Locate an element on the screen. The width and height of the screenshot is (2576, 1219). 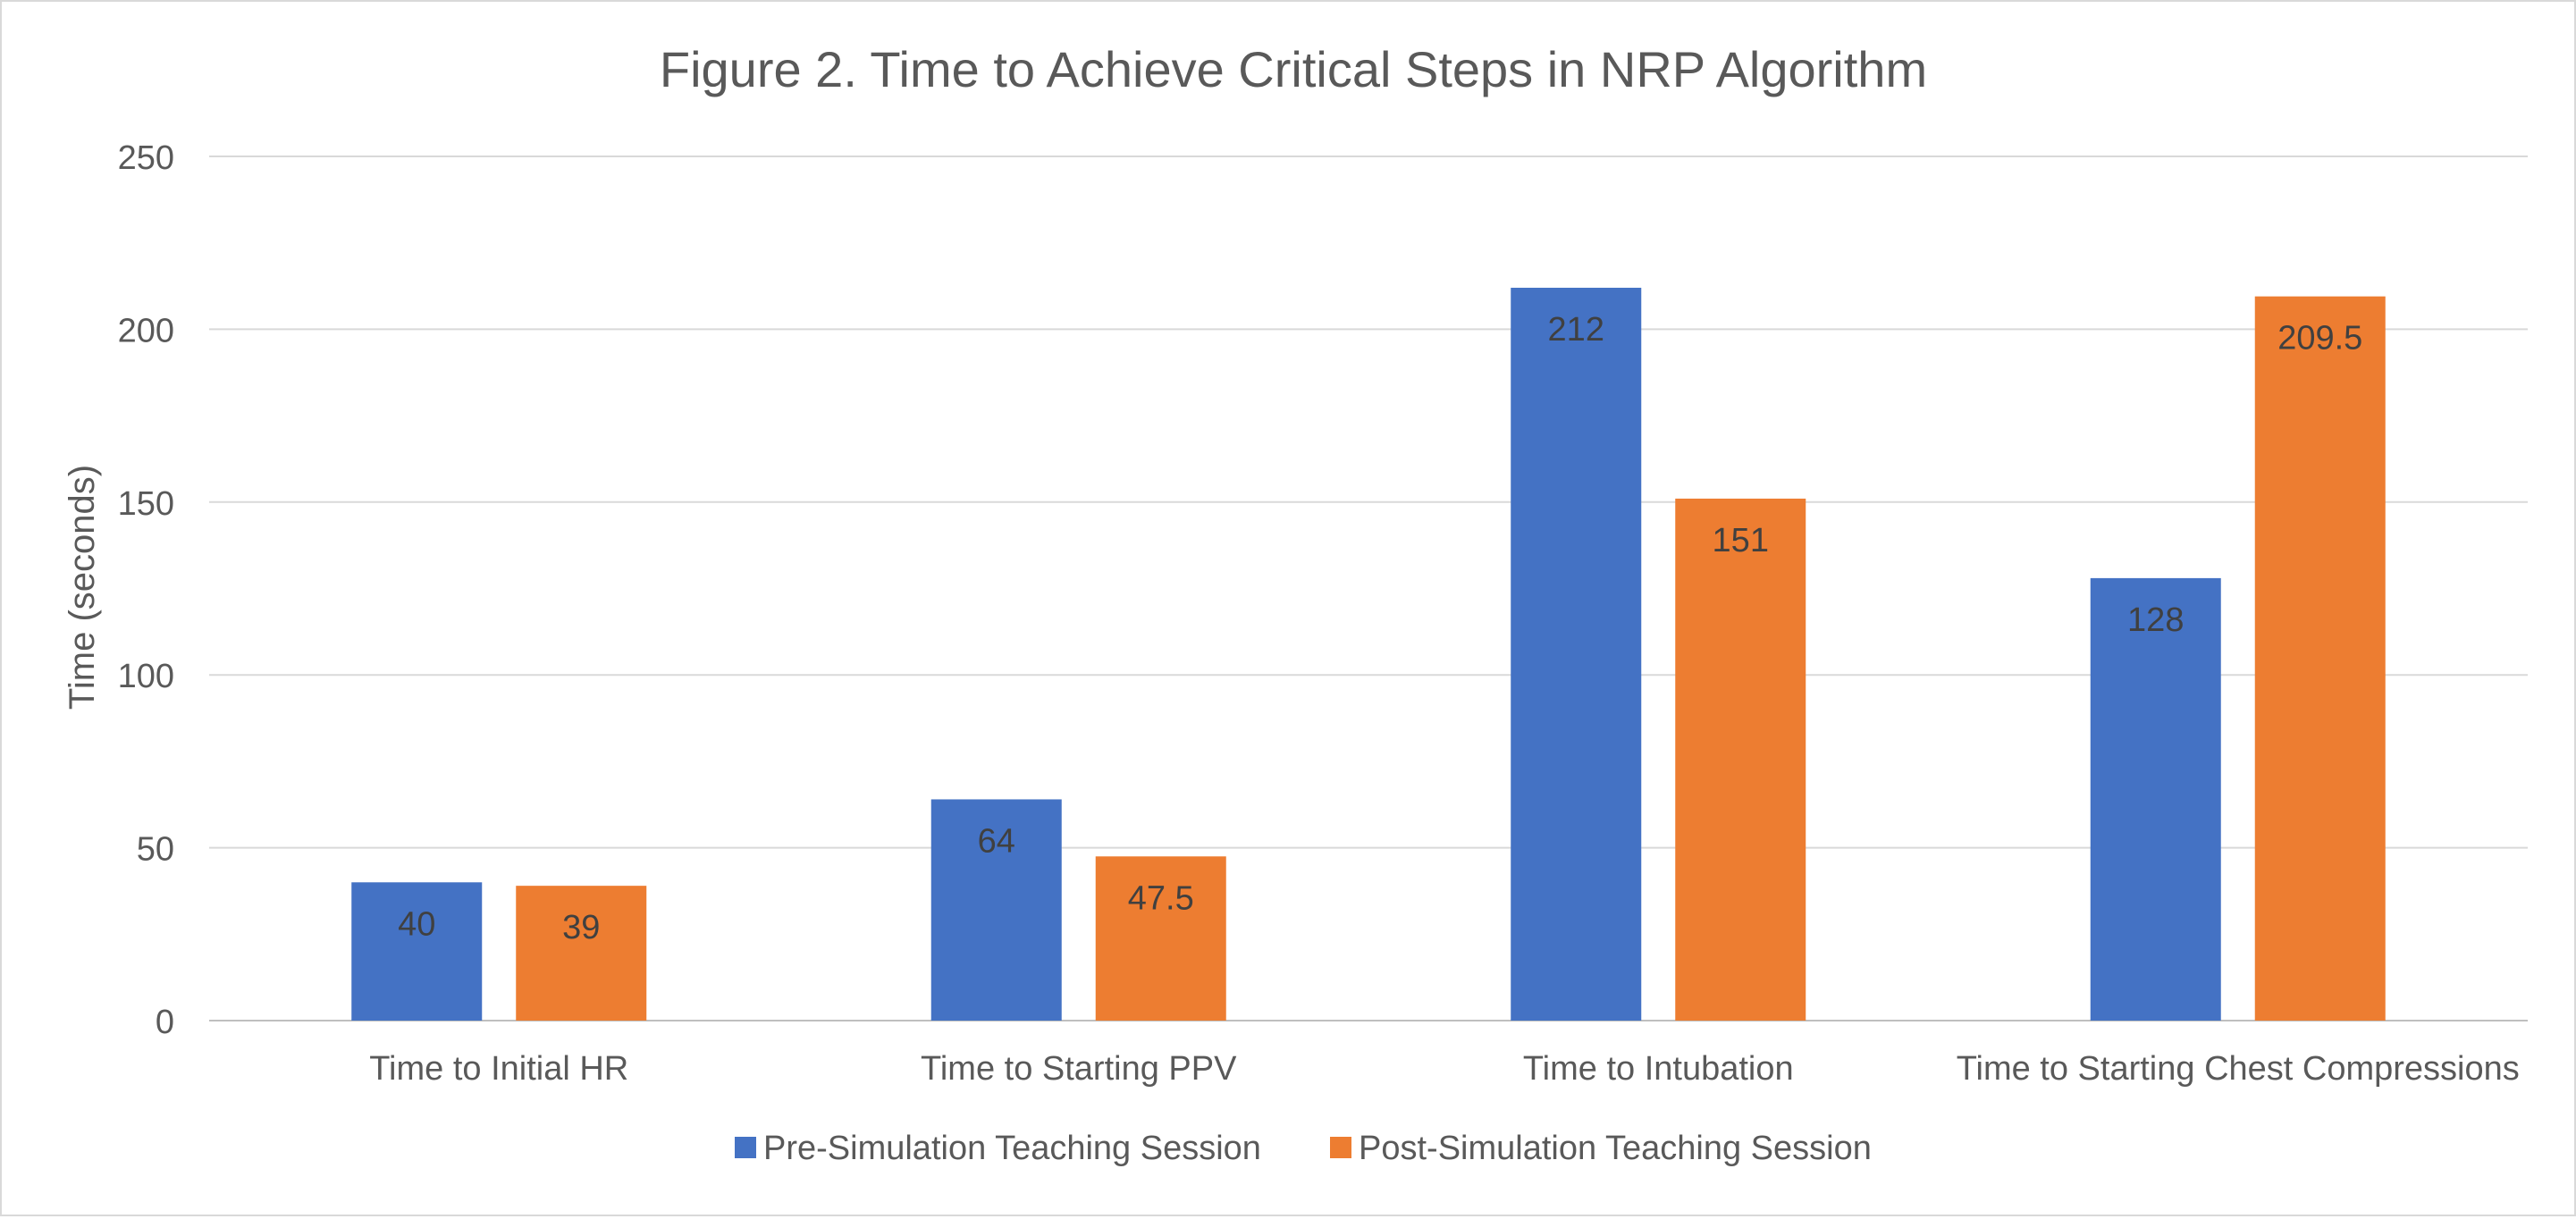
data-label: 39 is located at coordinates (581, 927).